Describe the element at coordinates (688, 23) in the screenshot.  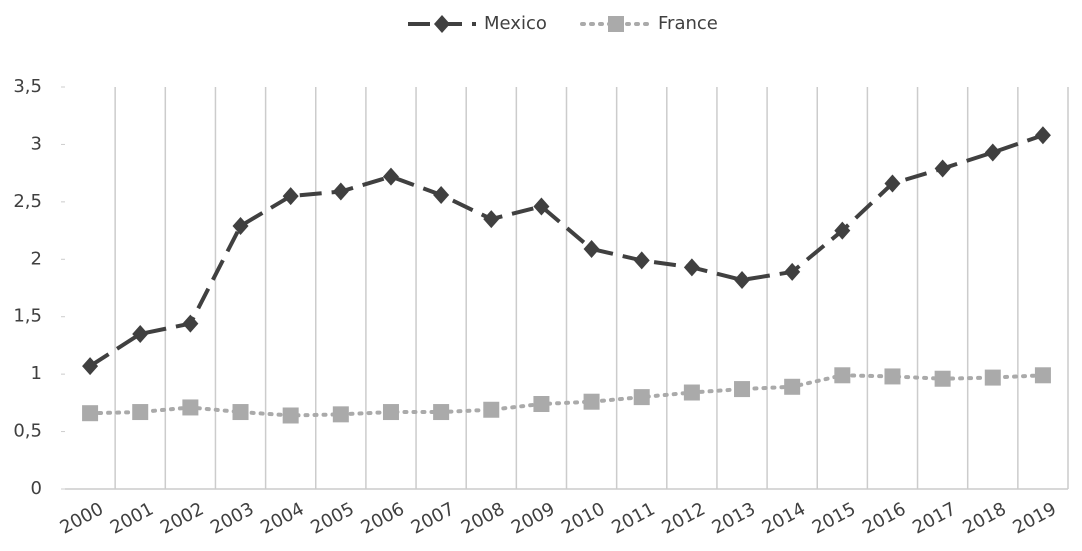
I see `legend-label: France` at that location.